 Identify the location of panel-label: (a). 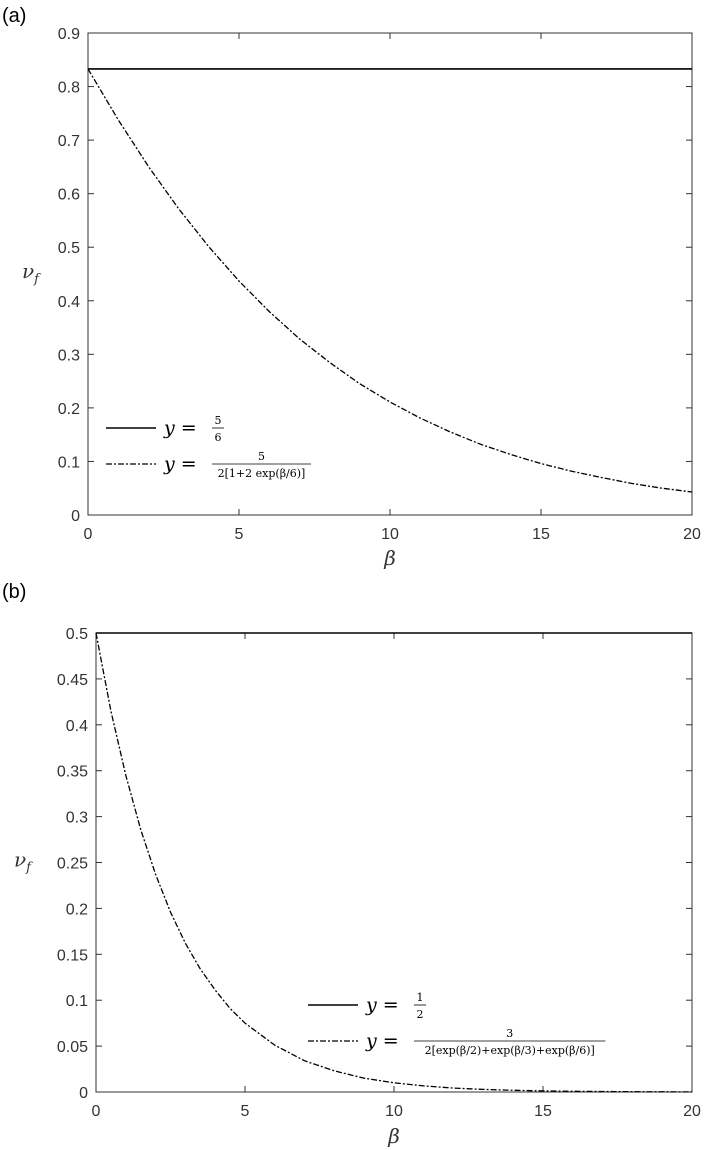
(14, 16).